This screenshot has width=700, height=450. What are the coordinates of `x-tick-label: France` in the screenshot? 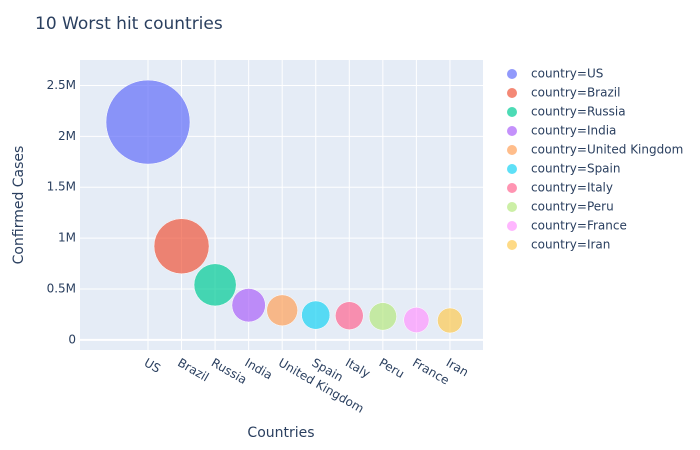 It's located at (431, 372).